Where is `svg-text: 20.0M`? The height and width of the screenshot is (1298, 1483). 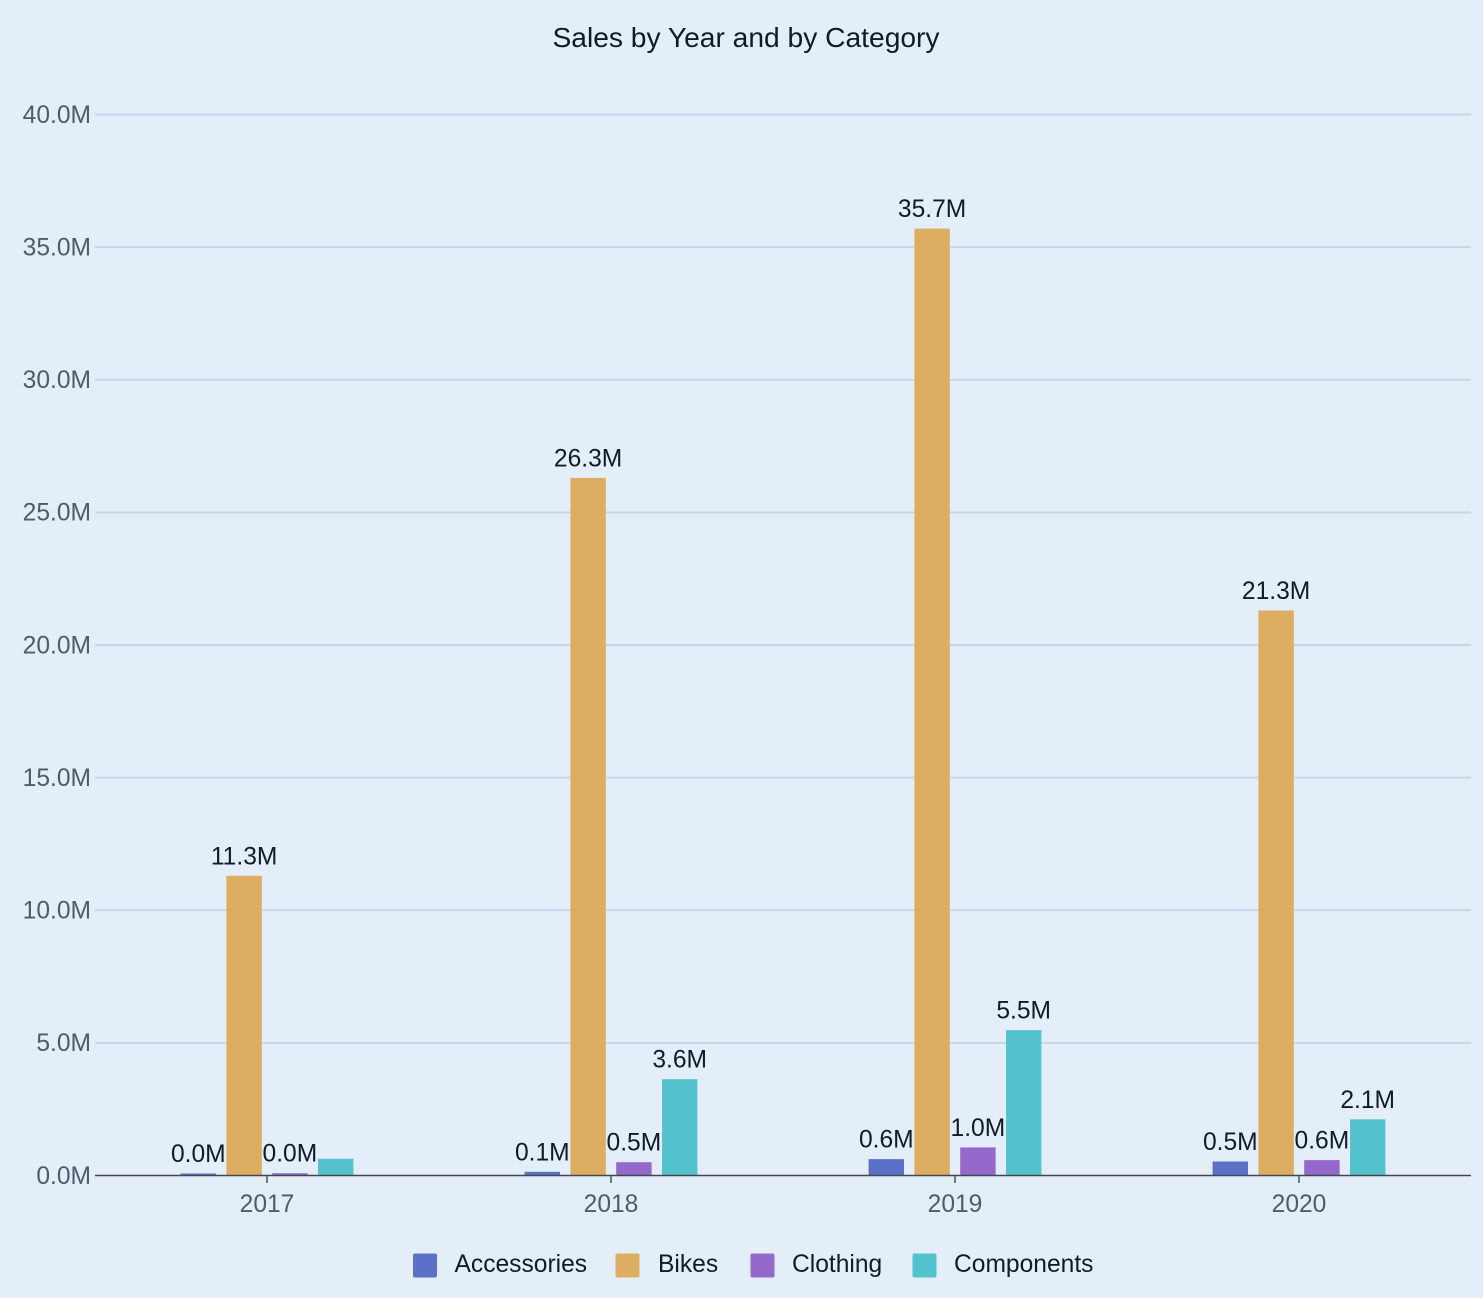
svg-text: 20.0M is located at coordinates (57, 645).